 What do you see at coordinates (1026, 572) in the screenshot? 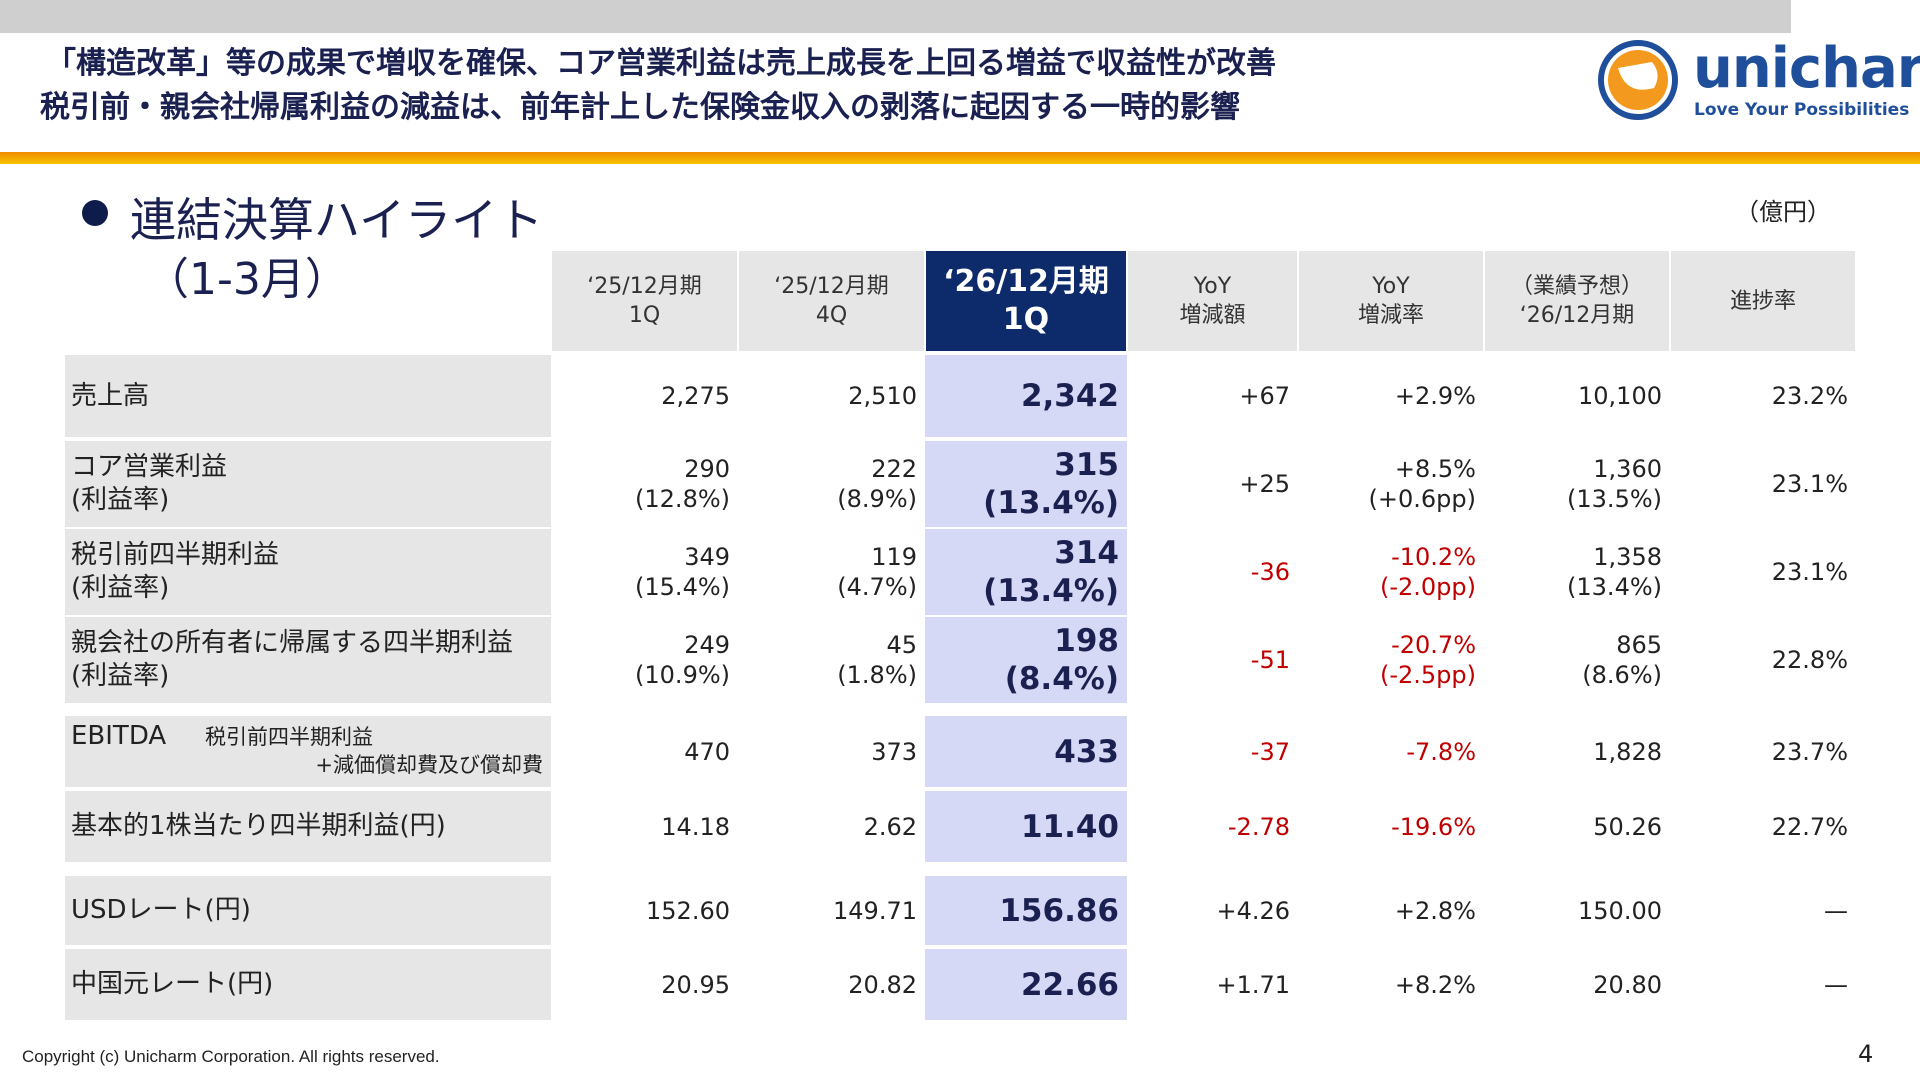
I see `table-cell: 314 (13.4%)` at bounding box center [1026, 572].